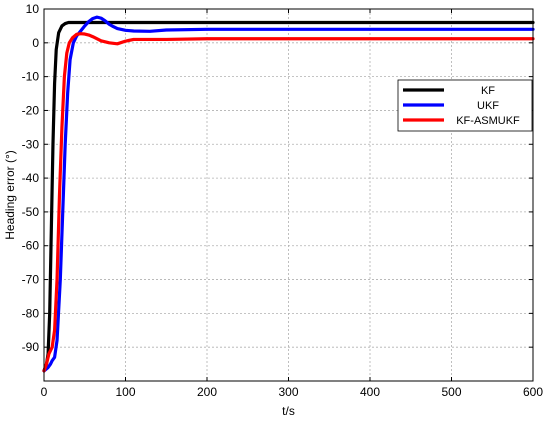 The height and width of the screenshot is (428, 550). Describe the element at coordinates (31, 280) in the screenshot. I see `y-tick-label: -70` at that location.